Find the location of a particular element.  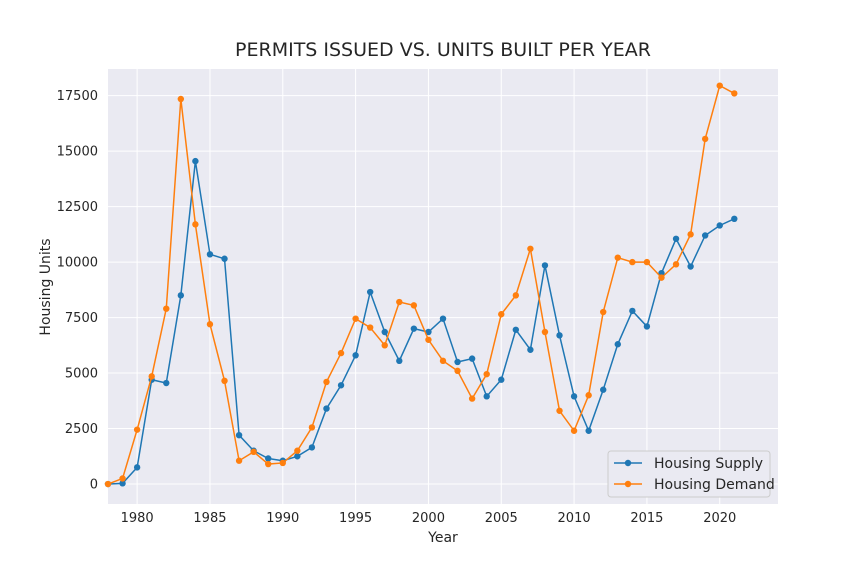

x-tick-label: 1995 is located at coordinates (355, 518).